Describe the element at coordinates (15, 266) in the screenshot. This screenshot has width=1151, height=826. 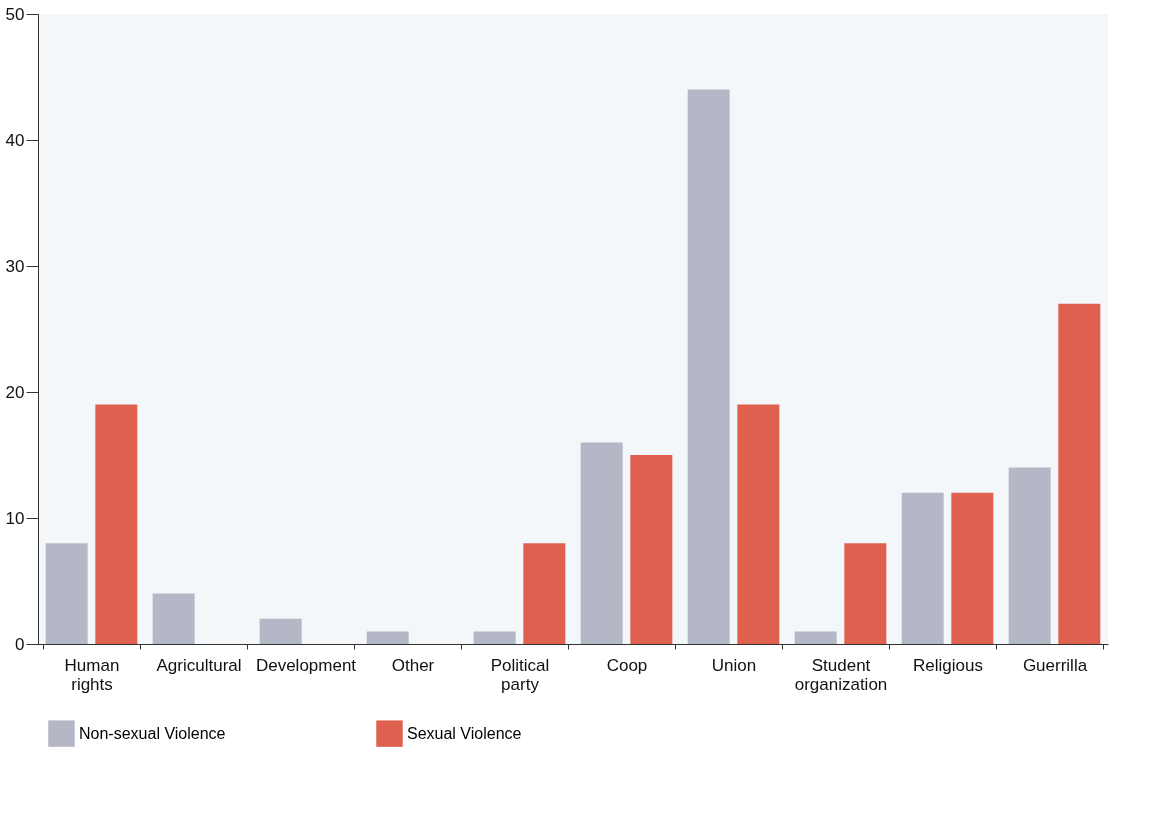
I see `y-tick-label: 30` at that location.